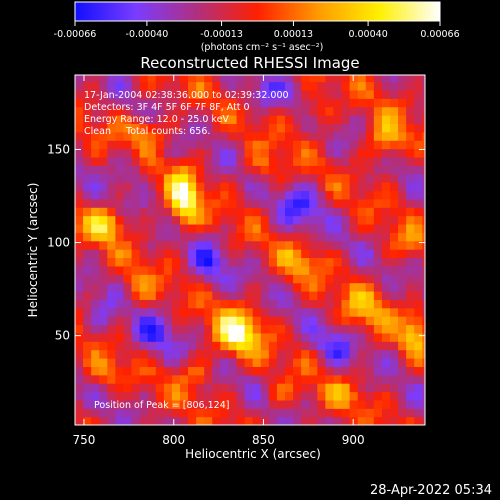 The height and width of the screenshot is (500, 500). What do you see at coordinates (84, 440) in the screenshot?
I see `x-tick-label: 750` at bounding box center [84, 440].